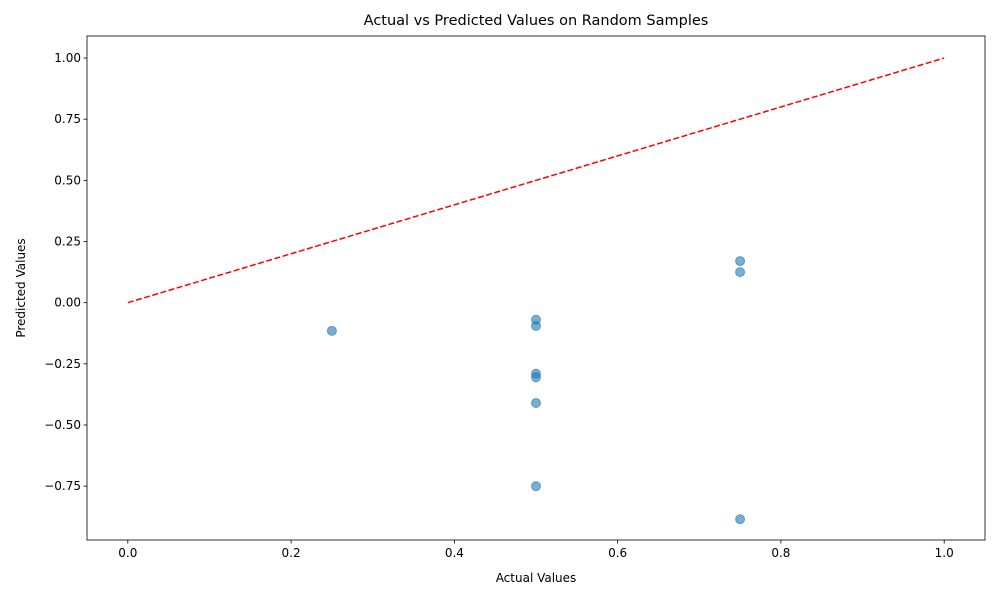 This screenshot has height=600, width=1000. I want to click on x-tick-label: 0.0, so click(127, 553).